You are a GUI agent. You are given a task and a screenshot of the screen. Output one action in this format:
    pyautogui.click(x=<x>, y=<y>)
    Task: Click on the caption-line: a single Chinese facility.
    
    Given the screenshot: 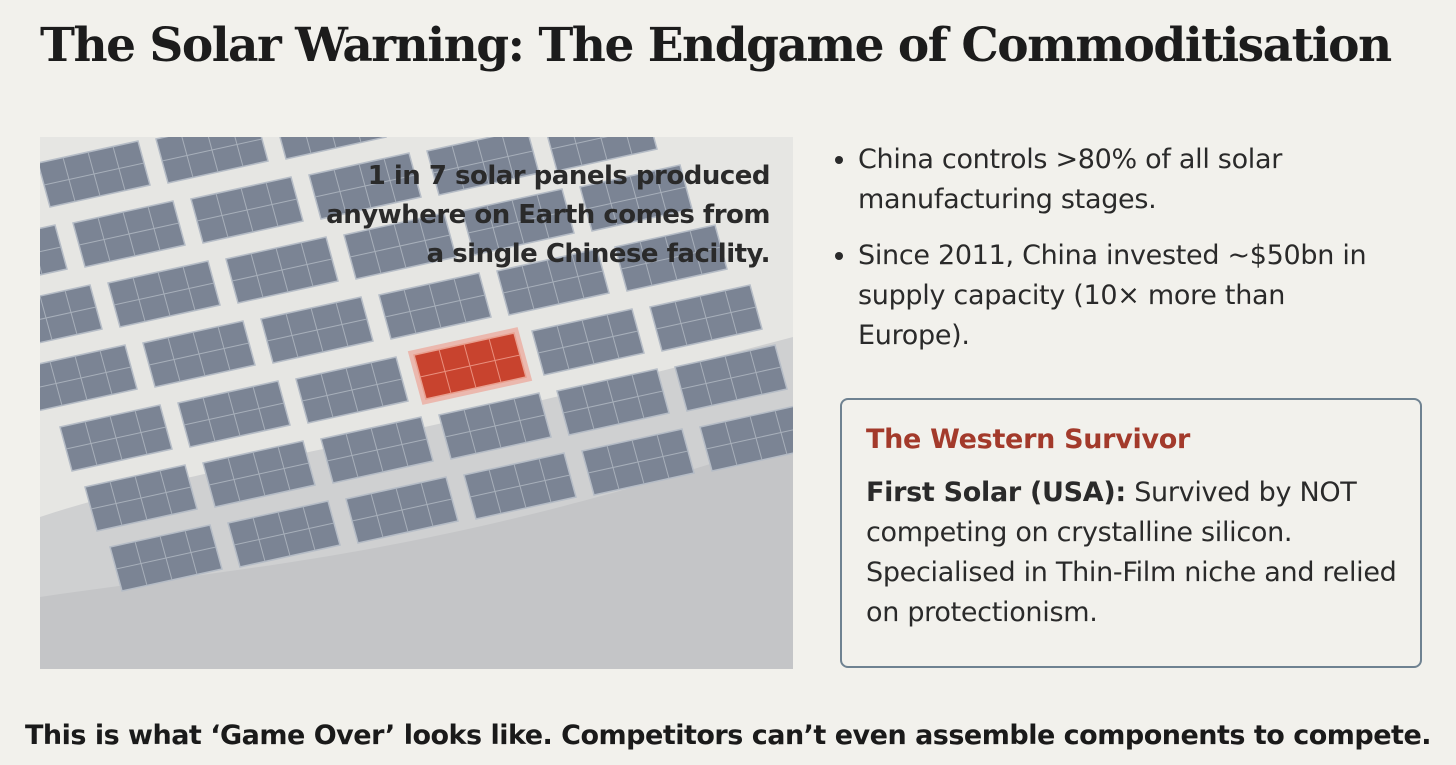 What is the action you would take?
    pyautogui.click(x=598, y=254)
    